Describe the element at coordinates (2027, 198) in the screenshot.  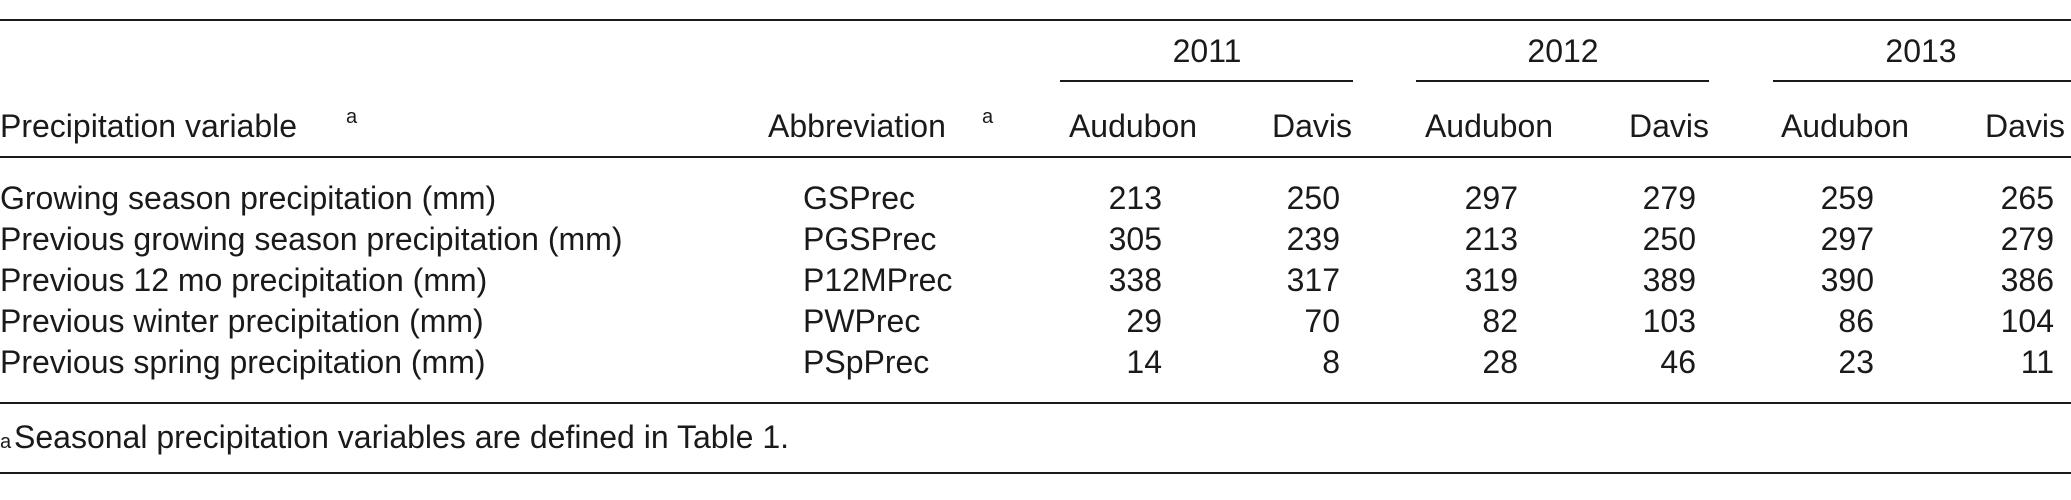
I see `value-cell: 265` at that location.